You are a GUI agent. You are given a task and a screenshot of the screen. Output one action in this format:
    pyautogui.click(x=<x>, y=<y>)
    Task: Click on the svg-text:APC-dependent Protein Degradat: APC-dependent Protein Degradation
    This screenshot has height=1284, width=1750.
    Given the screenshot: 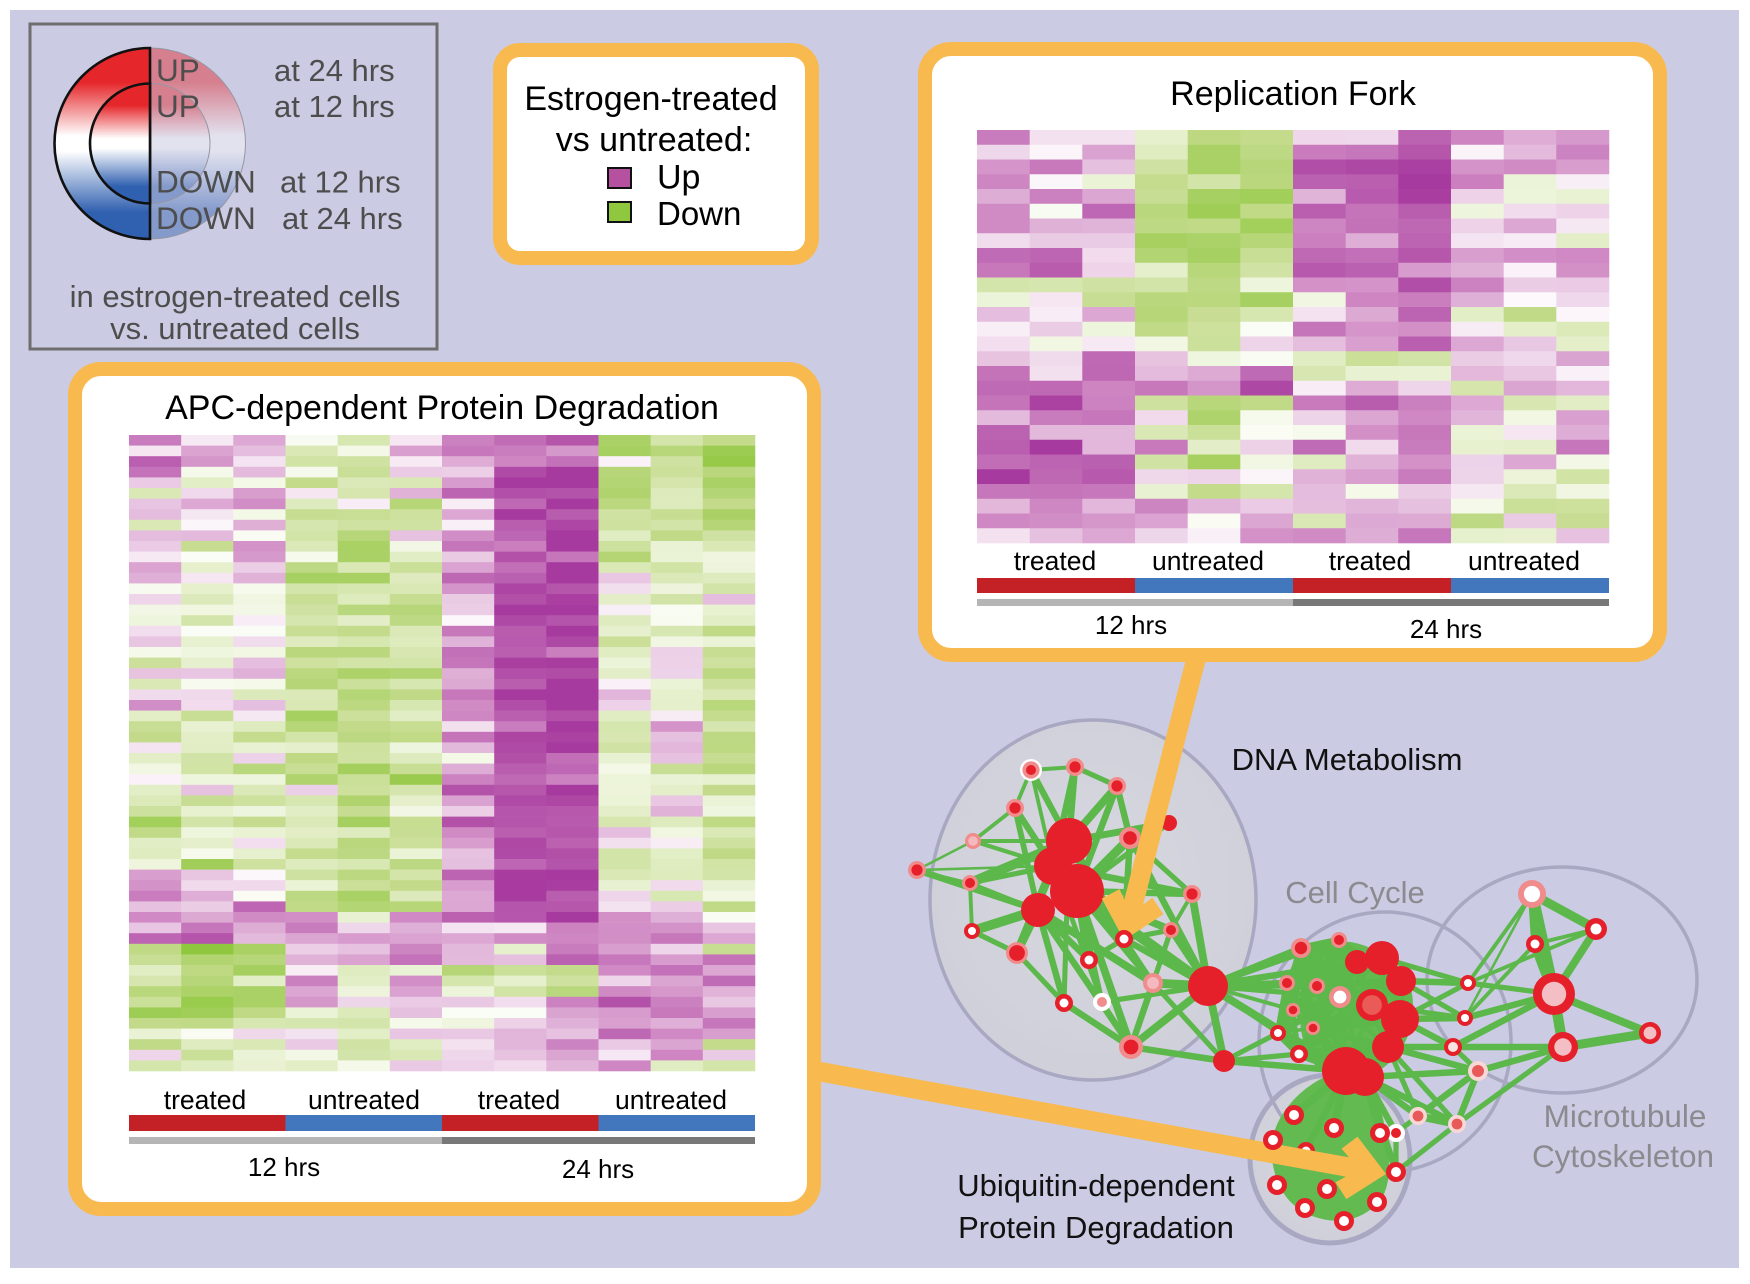 What is the action you would take?
    pyautogui.click(x=442, y=408)
    